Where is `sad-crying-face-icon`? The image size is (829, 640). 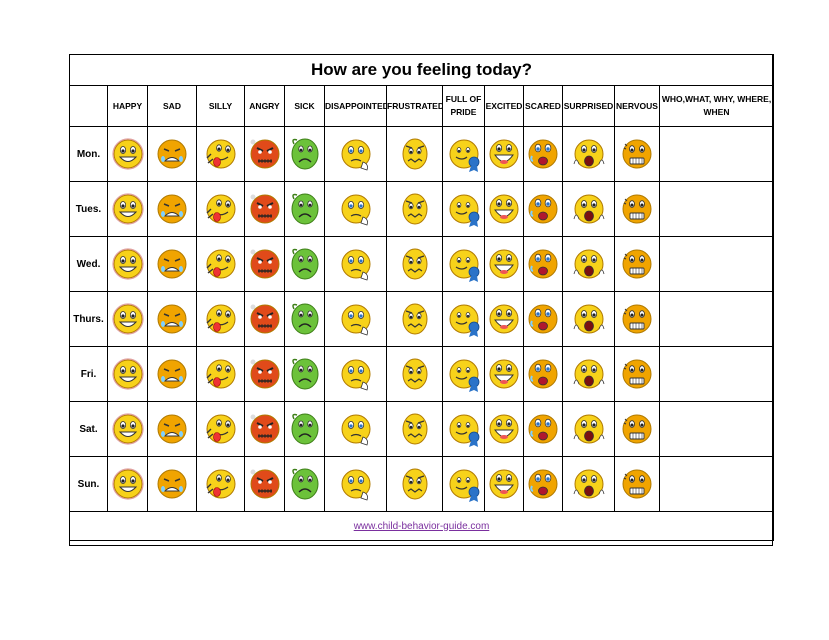
sad-crying-face-icon is located at coordinates (172, 154).